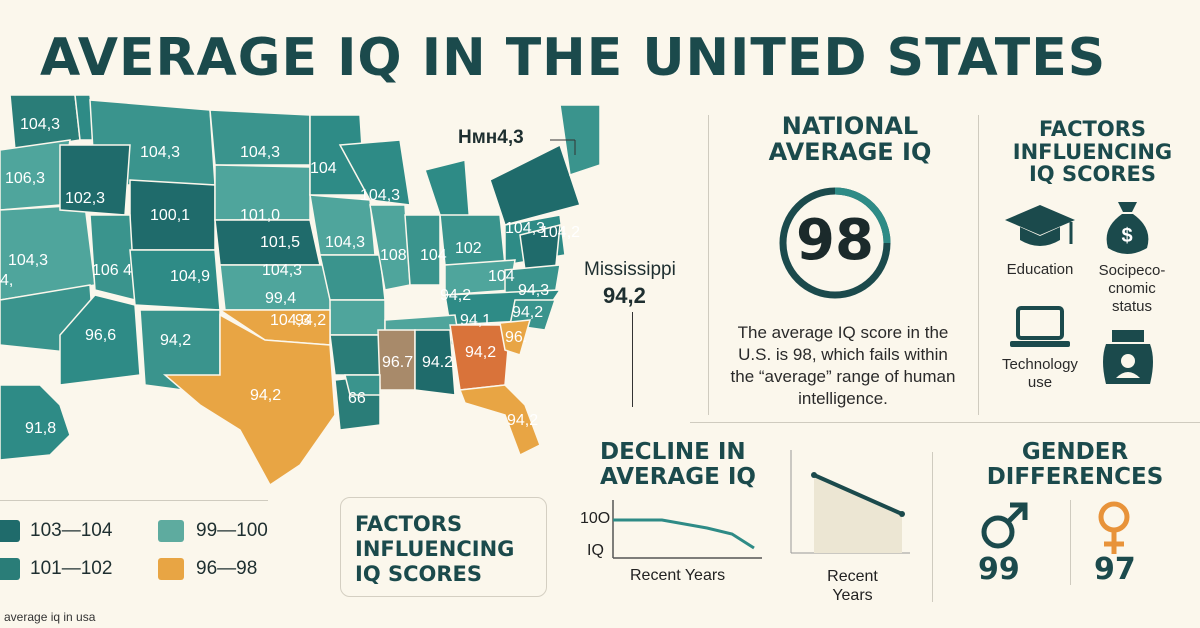 The height and width of the screenshot is (628, 1200). Describe the element at coordinates (1132, 288) in the screenshot. I see `factor-socioeconomic: Socipeco- cnomic status` at that location.